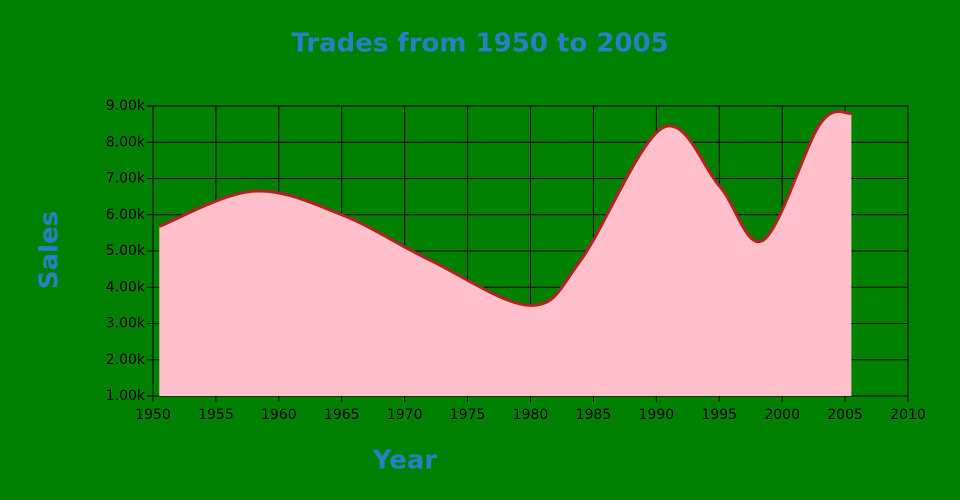 The image size is (960, 500). Describe the element at coordinates (126, 215) in the screenshot. I see `y-tick-label: 6.00k` at that location.